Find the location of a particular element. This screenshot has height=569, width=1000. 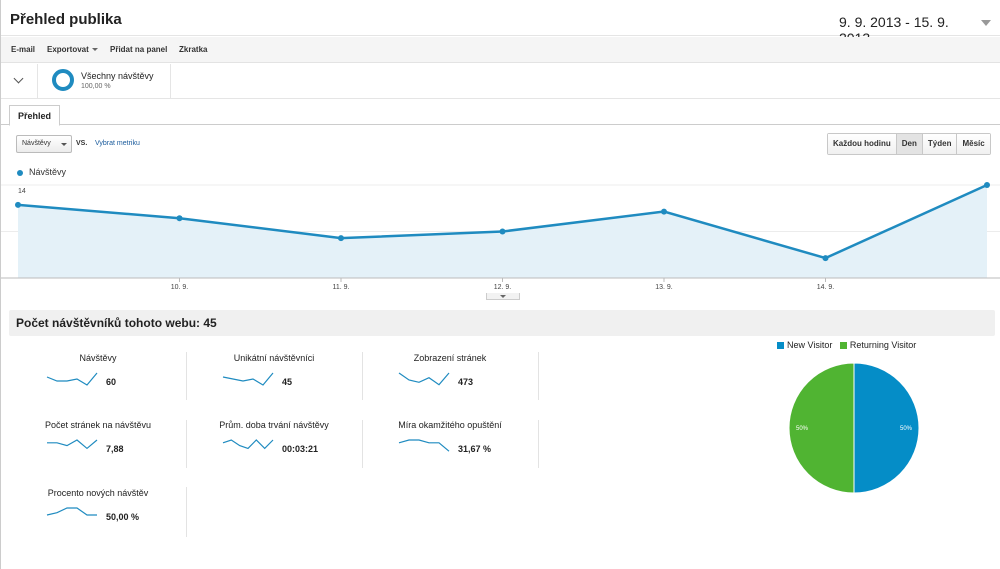

pie-slice is located at coordinates (886, 428).